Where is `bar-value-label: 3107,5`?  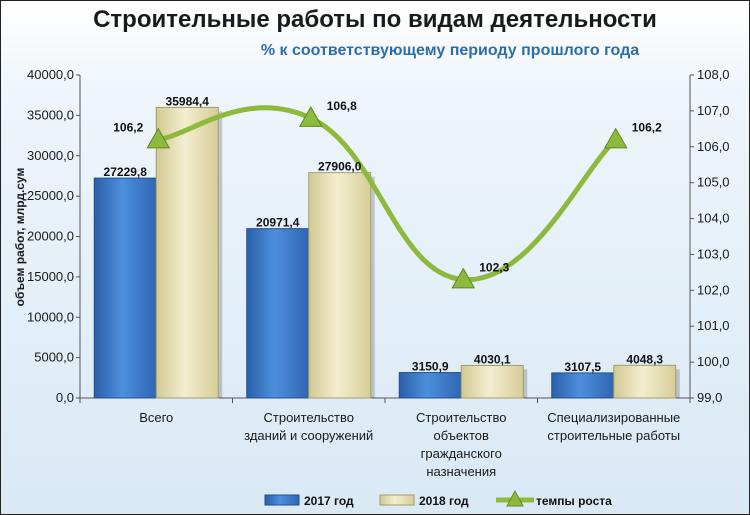 bar-value-label: 3107,5 is located at coordinates (582, 367).